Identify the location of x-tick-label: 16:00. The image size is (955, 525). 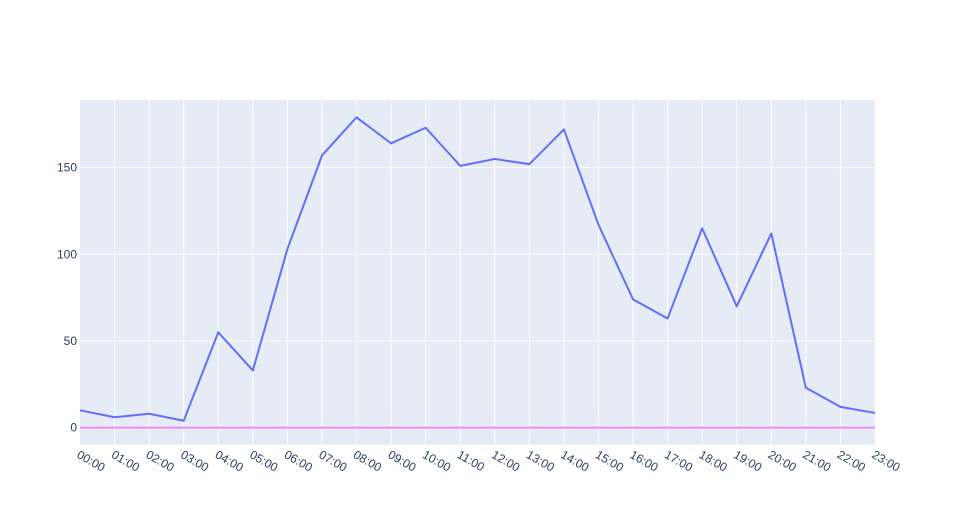
(644, 460).